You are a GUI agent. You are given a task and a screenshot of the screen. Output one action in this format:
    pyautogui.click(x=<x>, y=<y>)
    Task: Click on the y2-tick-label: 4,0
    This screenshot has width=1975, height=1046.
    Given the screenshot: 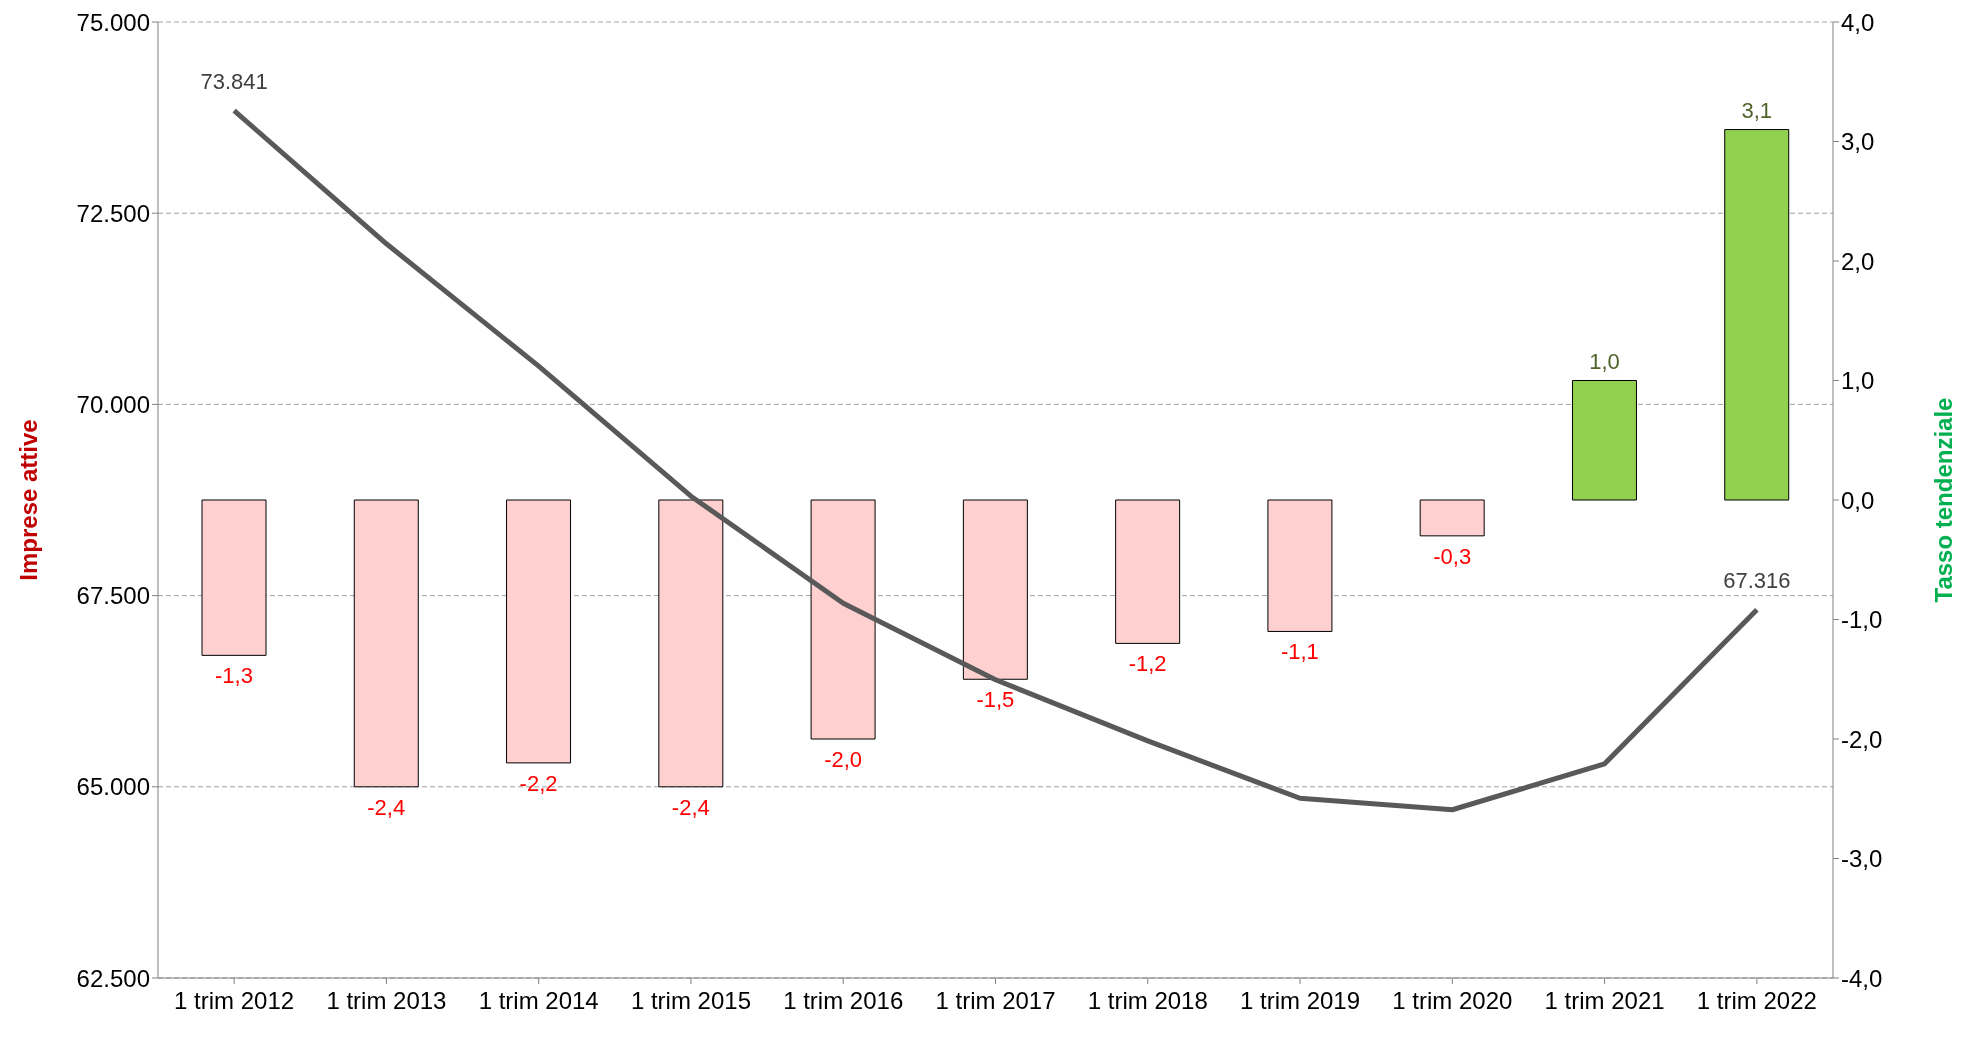 What is the action you would take?
    pyautogui.click(x=1858, y=22)
    